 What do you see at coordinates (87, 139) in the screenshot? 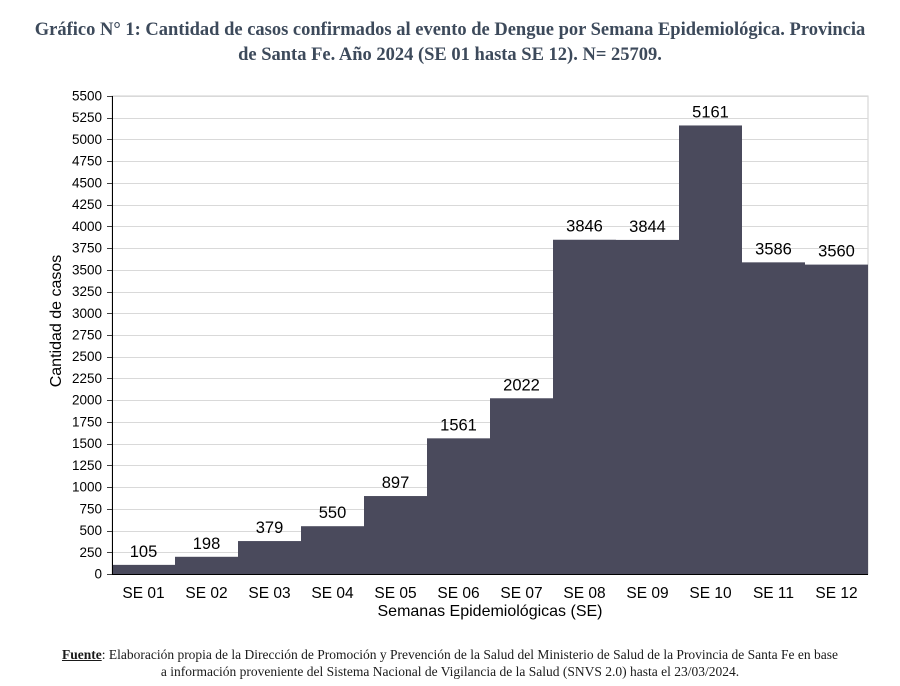
I see `y-tick-label: 5000` at bounding box center [87, 139].